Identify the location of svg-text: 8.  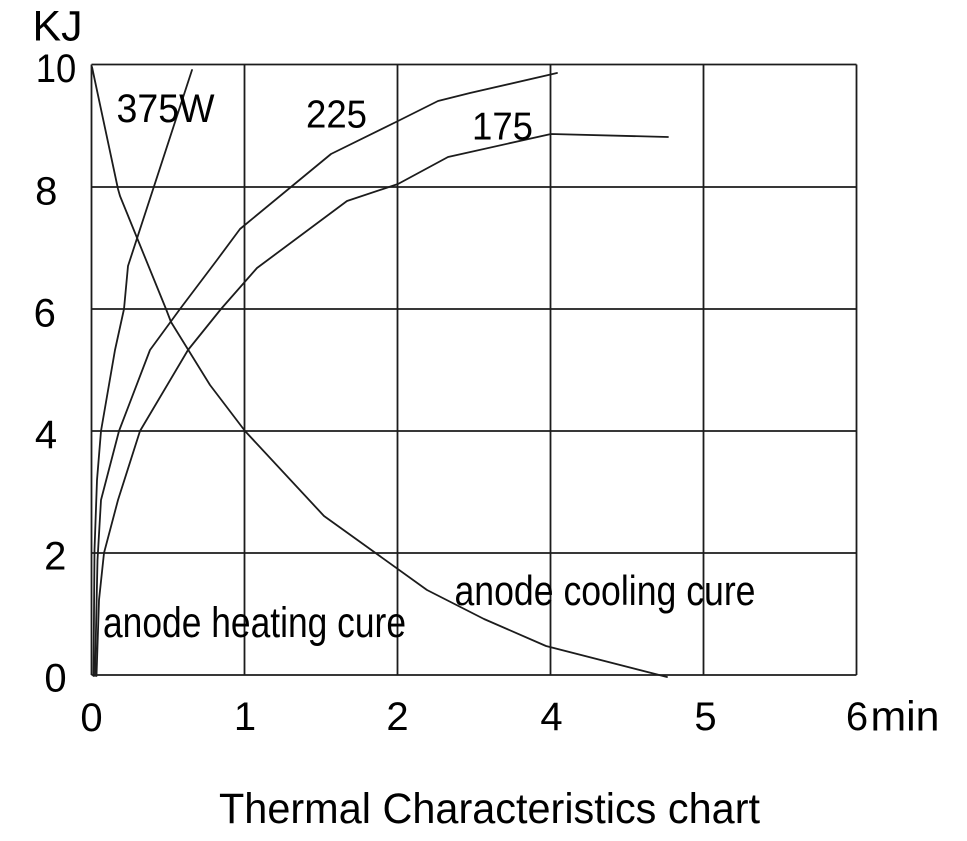
(46, 192).